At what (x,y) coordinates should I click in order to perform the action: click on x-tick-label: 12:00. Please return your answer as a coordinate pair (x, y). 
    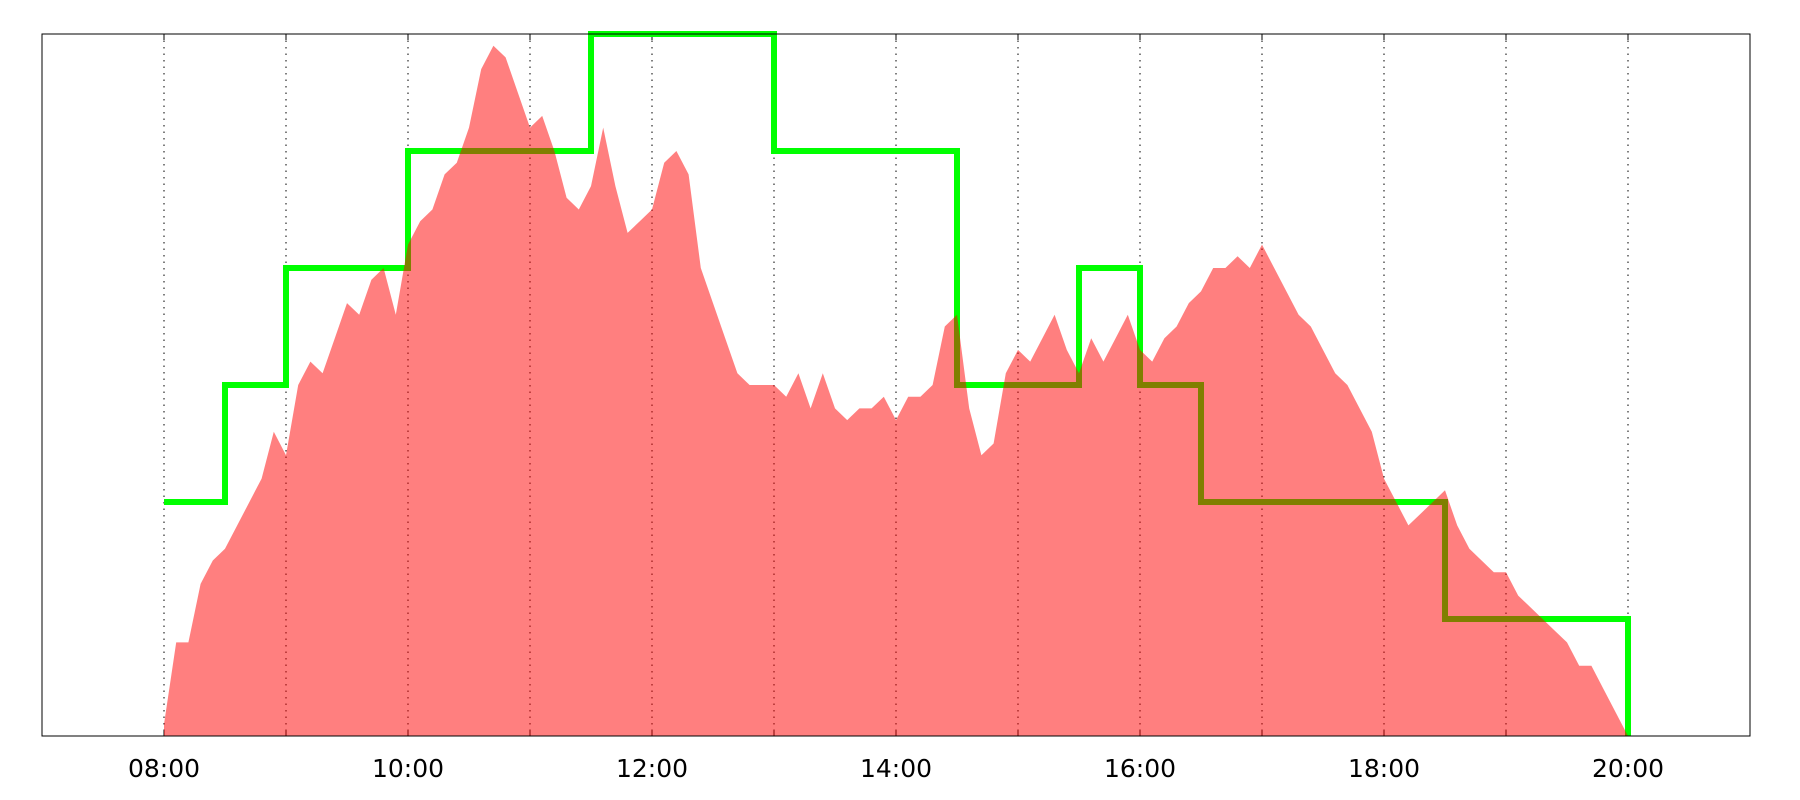
    Looking at the image, I should click on (652, 768).